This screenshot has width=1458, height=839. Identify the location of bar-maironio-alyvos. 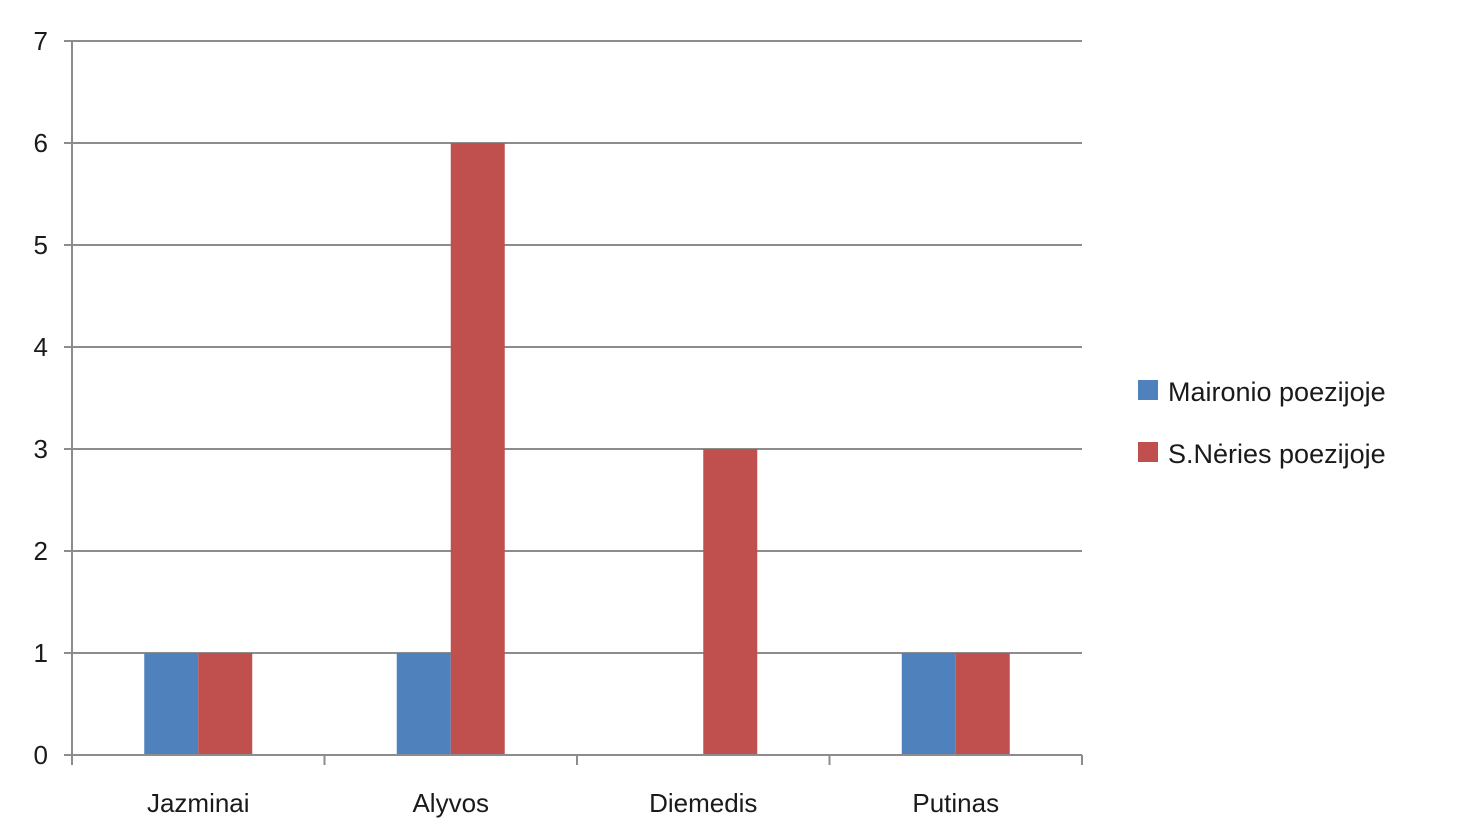
(423, 704).